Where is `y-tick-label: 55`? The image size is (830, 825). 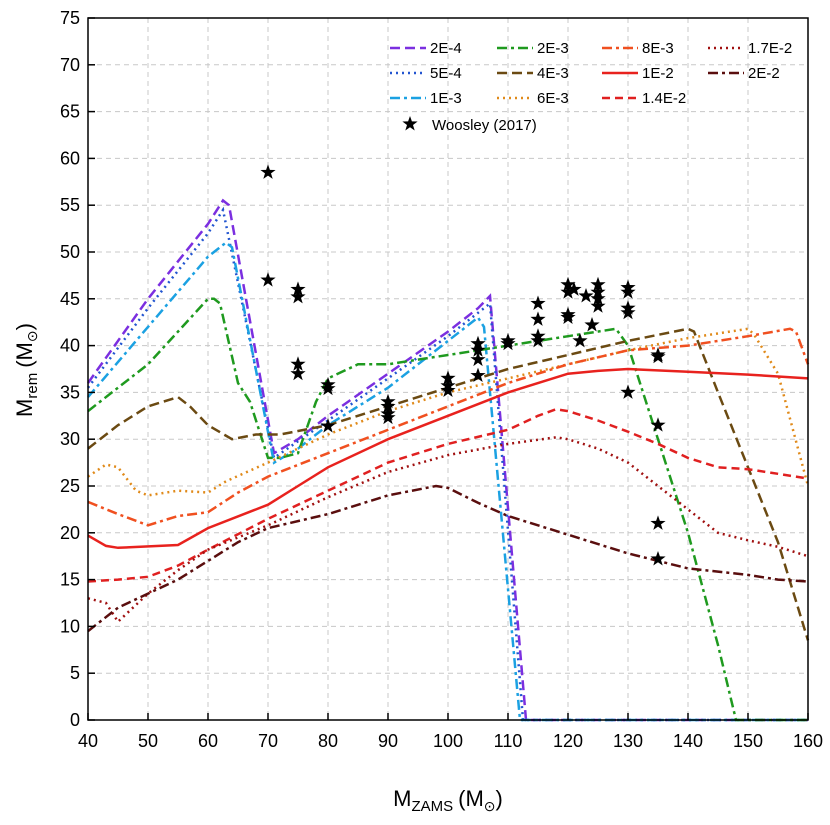
y-tick-label: 55 is located at coordinates (70, 205).